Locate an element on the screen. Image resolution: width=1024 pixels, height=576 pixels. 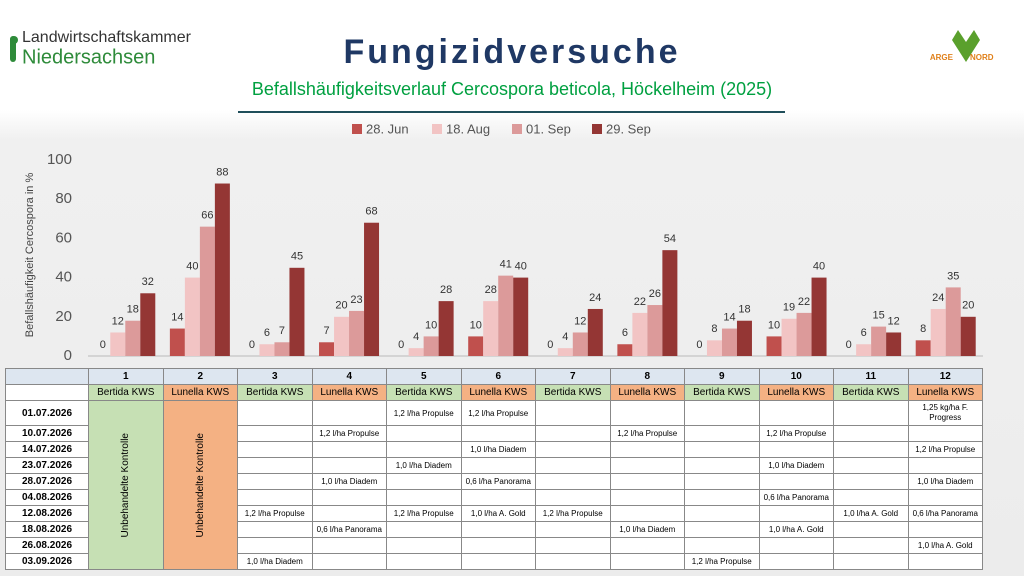
date: 01.07.2026 is located at coordinates (47, 413).